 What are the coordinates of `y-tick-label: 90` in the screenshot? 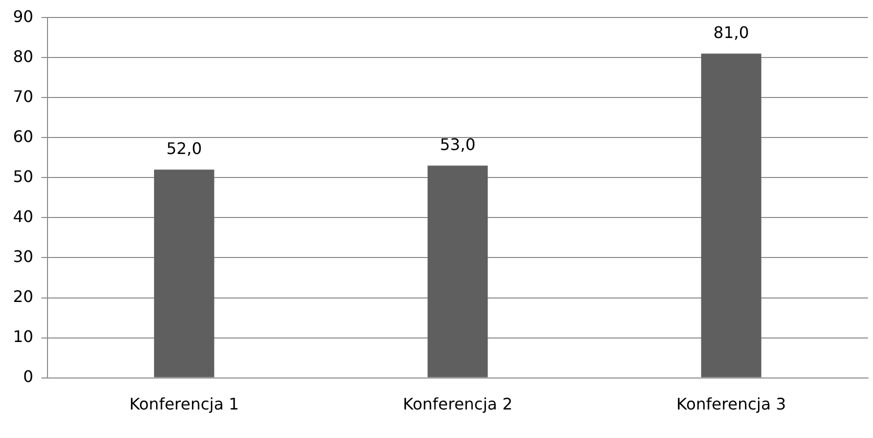 It's located at (23, 16).